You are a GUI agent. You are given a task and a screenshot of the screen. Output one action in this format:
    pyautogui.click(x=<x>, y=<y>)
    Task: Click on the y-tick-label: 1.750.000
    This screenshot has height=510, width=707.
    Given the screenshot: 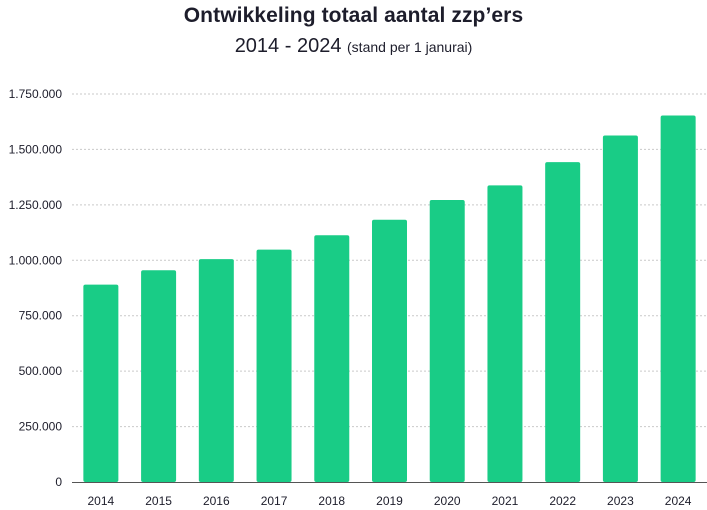 What is the action you would take?
    pyautogui.click(x=36, y=94)
    